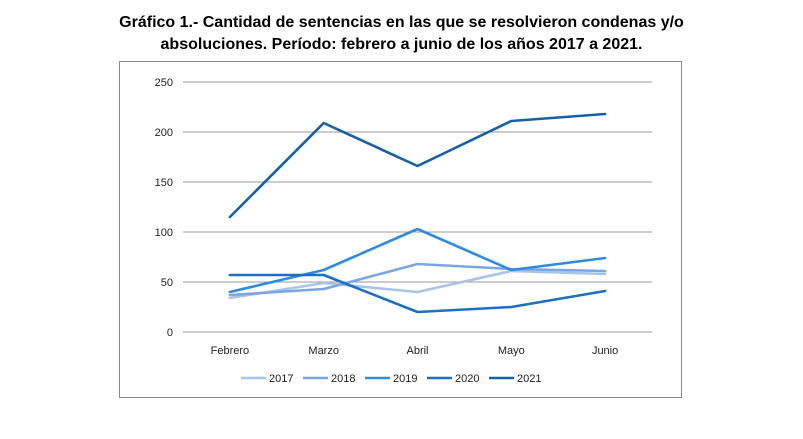 This screenshot has width=803, height=439. I want to click on y-tick-label: 200, so click(164, 133).